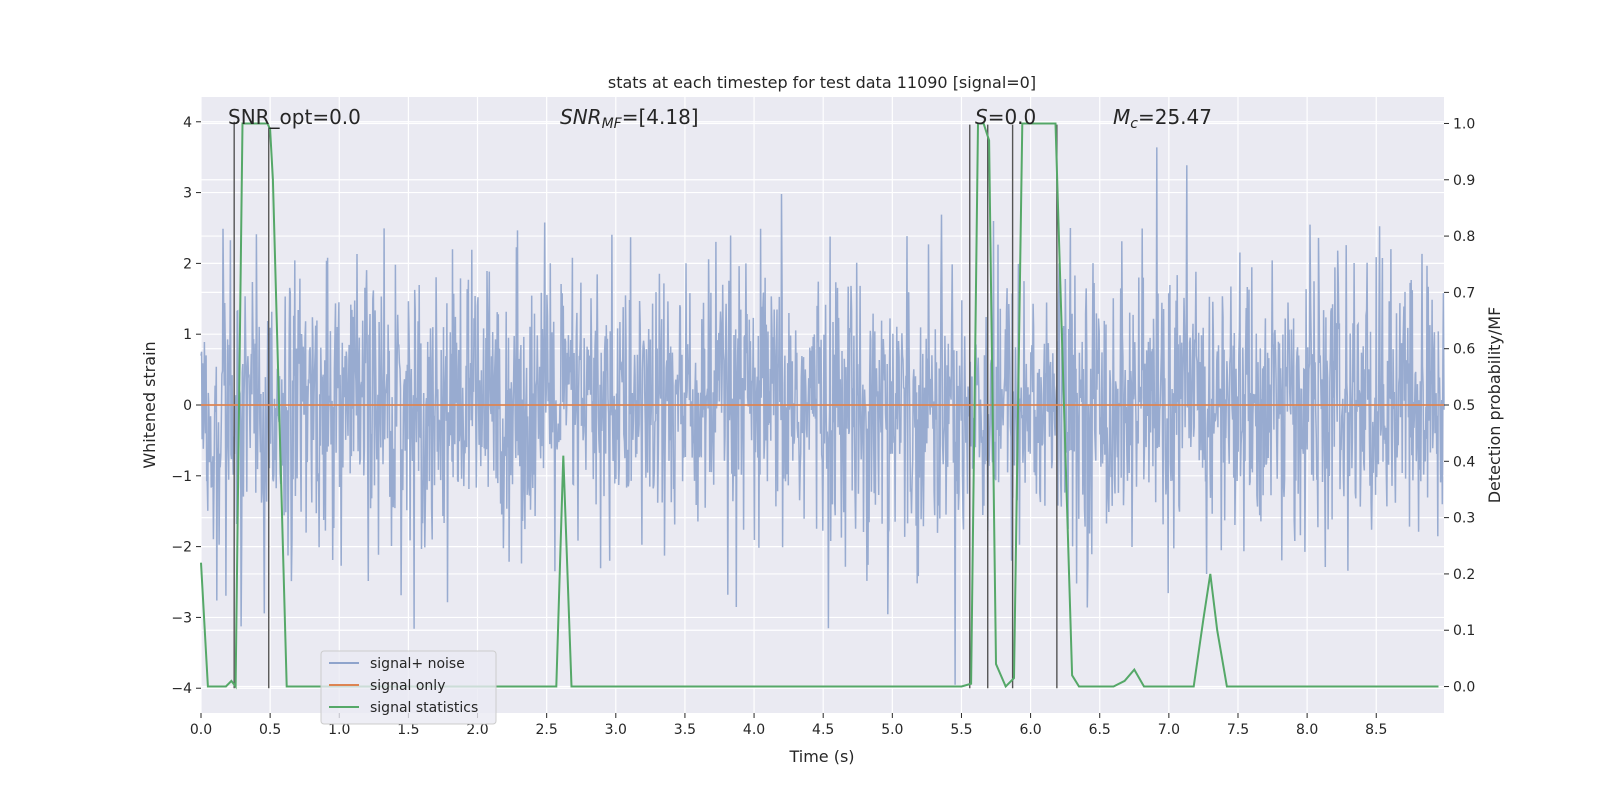 The height and width of the screenshot is (800, 1600). Describe the element at coordinates (1464, 519) in the screenshot. I see `y2-tick-label-3: 0.3` at that location.